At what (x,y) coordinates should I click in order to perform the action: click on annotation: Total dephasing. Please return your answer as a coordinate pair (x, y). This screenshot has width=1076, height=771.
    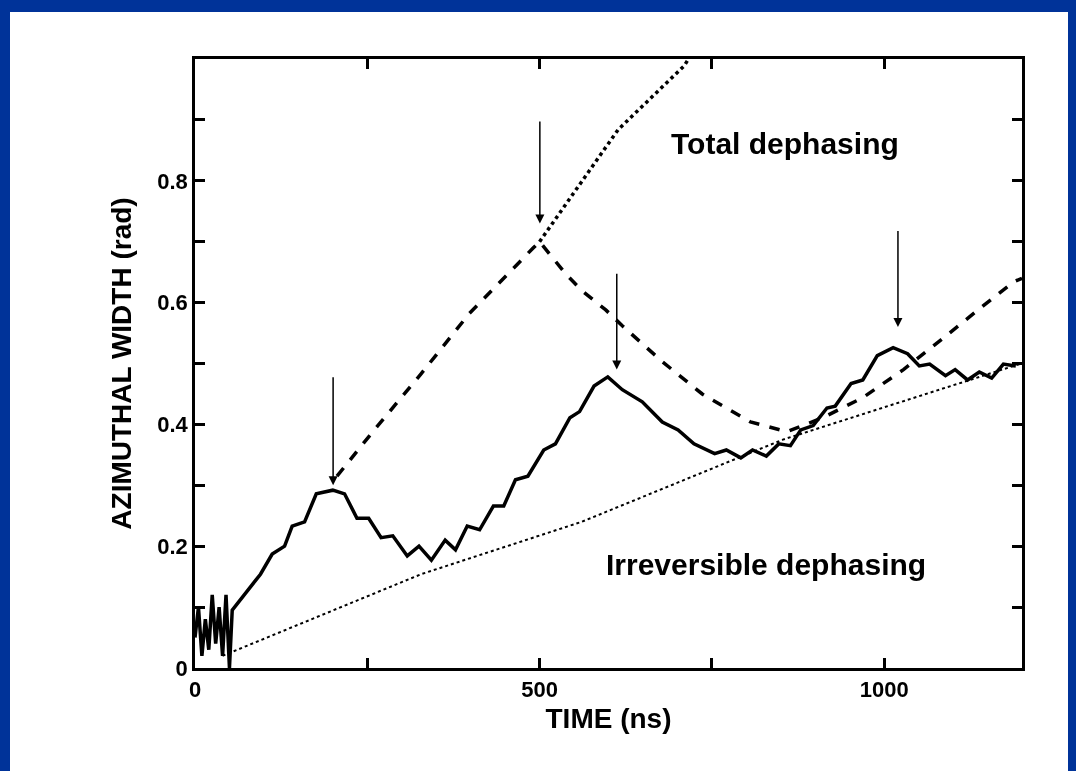
    Looking at the image, I should click on (785, 143).